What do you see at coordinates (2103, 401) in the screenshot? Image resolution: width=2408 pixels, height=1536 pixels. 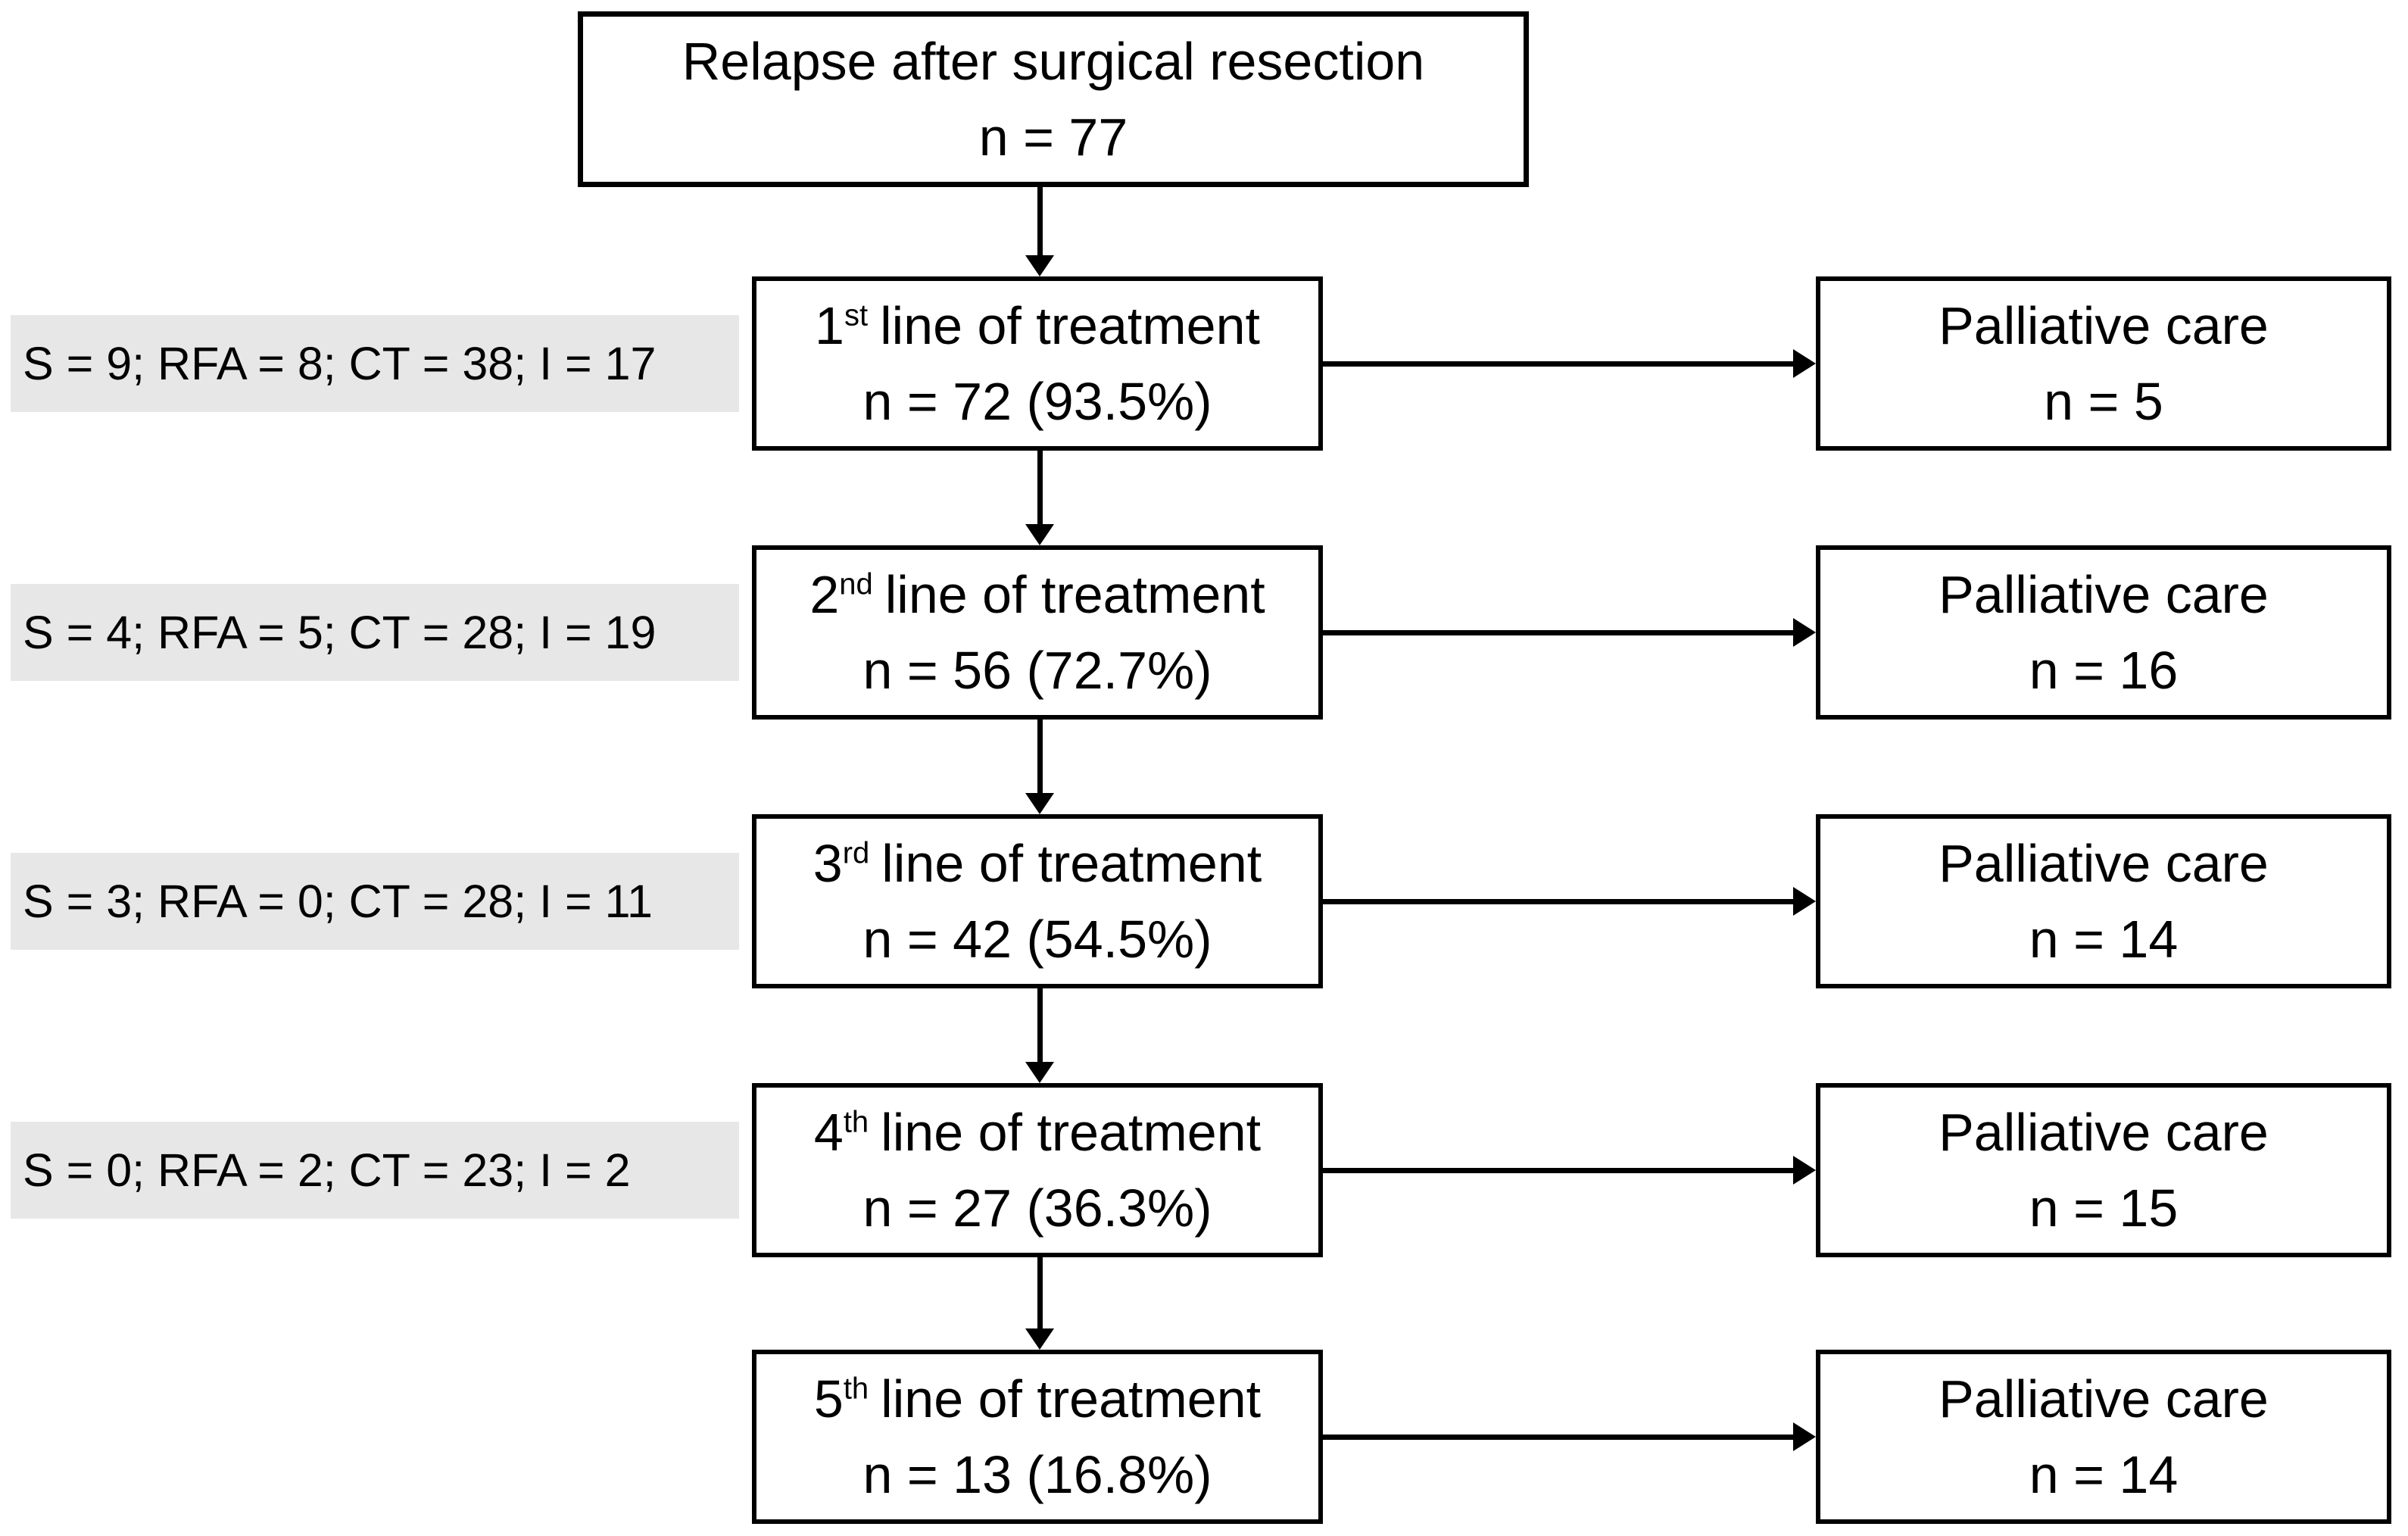 I see `palliative-box-1-count: n = 5` at bounding box center [2103, 401].